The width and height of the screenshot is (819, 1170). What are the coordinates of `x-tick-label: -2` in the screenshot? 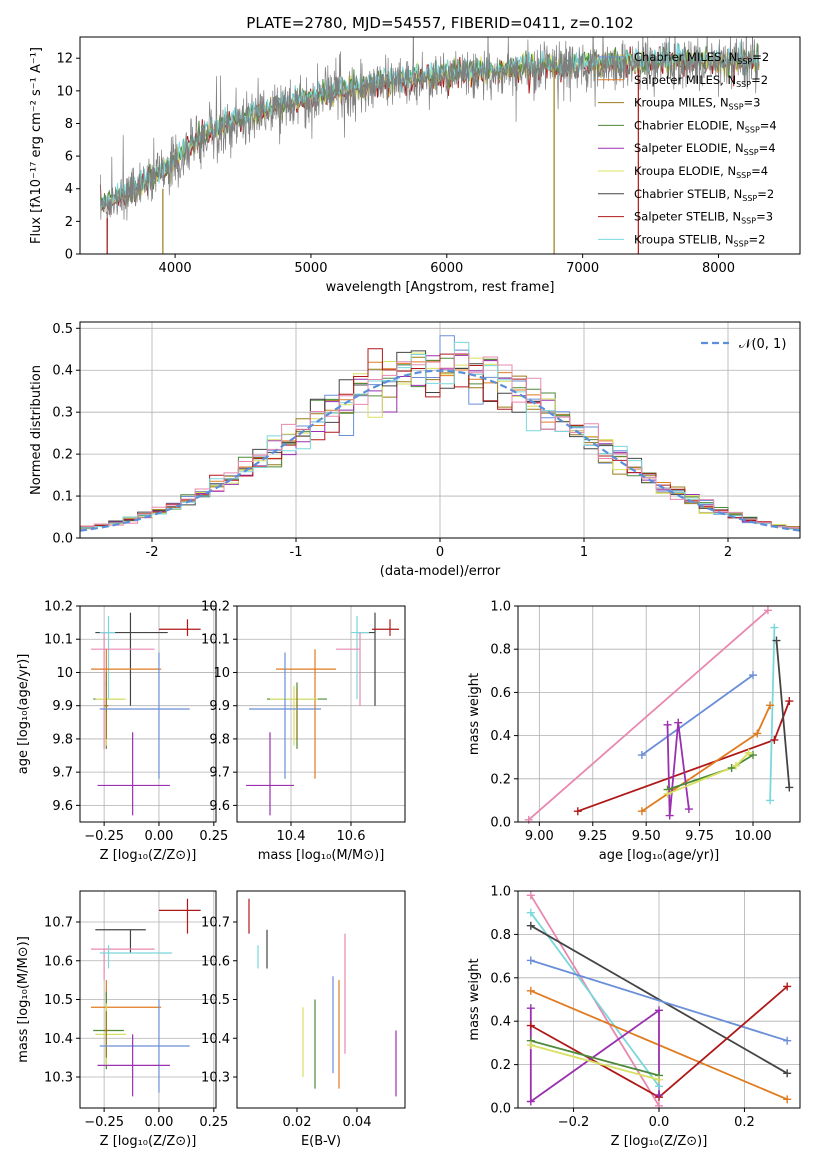 It's located at (152, 552).